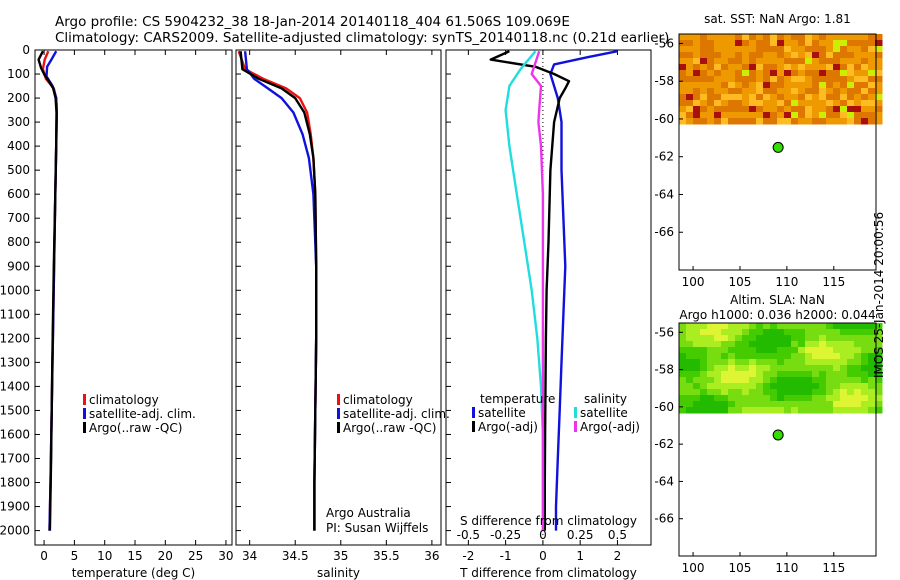 The width and height of the screenshot is (900, 580). I want to click on sla_map-xtick-label: 105, so click(740, 568).